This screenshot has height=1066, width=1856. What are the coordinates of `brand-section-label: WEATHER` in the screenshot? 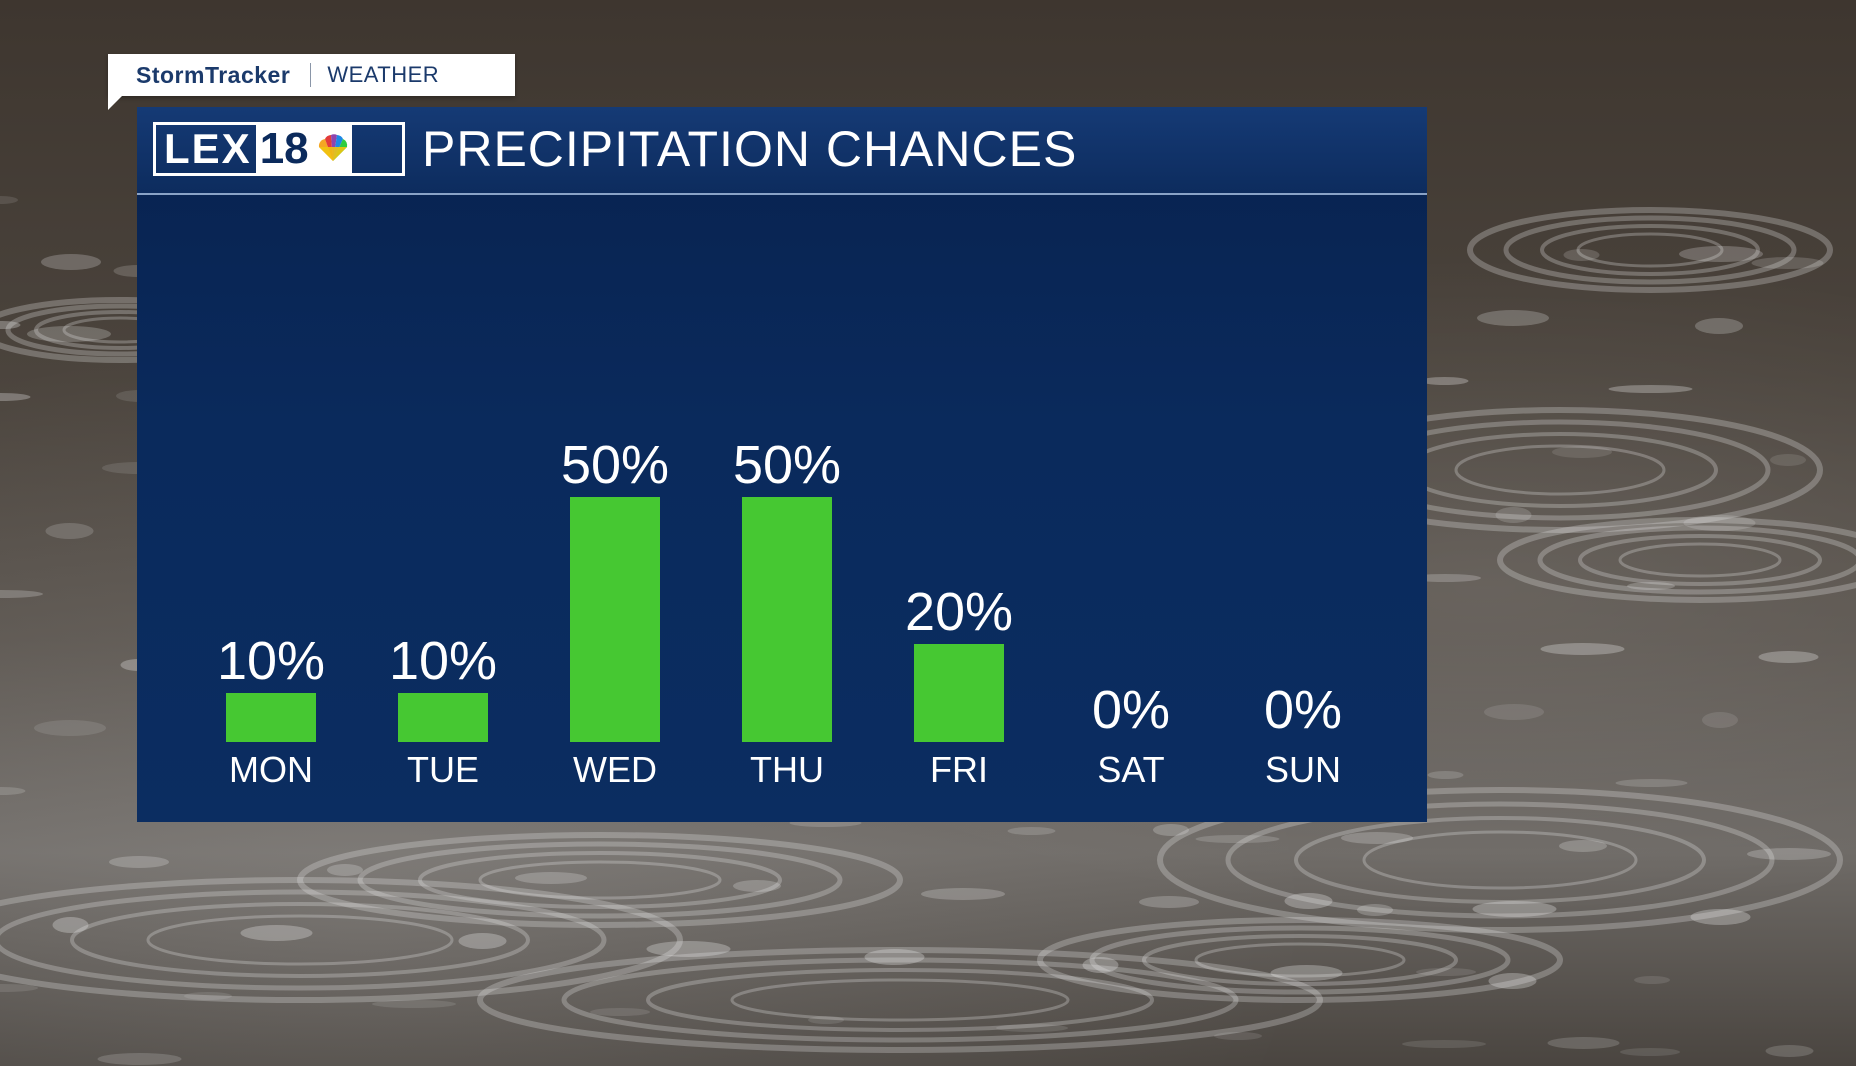 It's located at (383, 74).